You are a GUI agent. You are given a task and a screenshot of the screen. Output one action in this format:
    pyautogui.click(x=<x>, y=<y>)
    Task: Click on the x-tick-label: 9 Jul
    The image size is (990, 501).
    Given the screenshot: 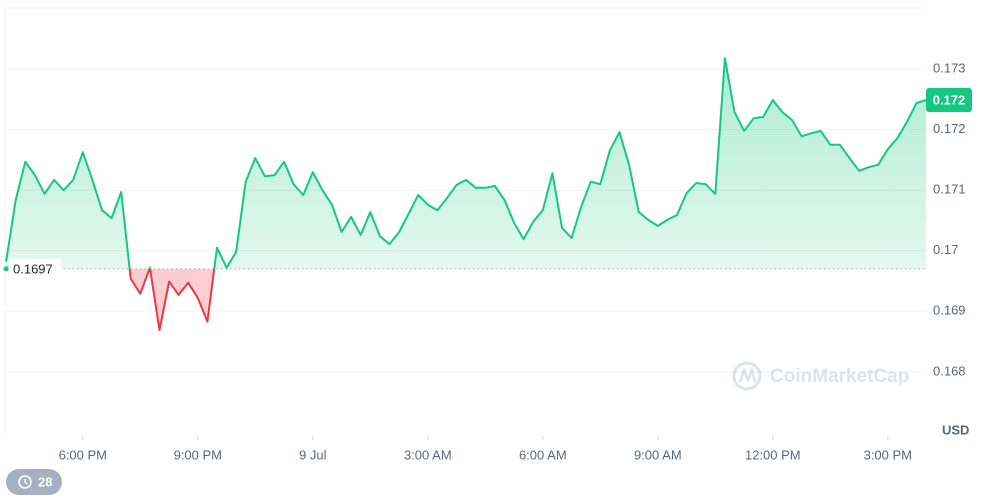 What is the action you would take?
    pyautogui.click(x=313, y=454)
    